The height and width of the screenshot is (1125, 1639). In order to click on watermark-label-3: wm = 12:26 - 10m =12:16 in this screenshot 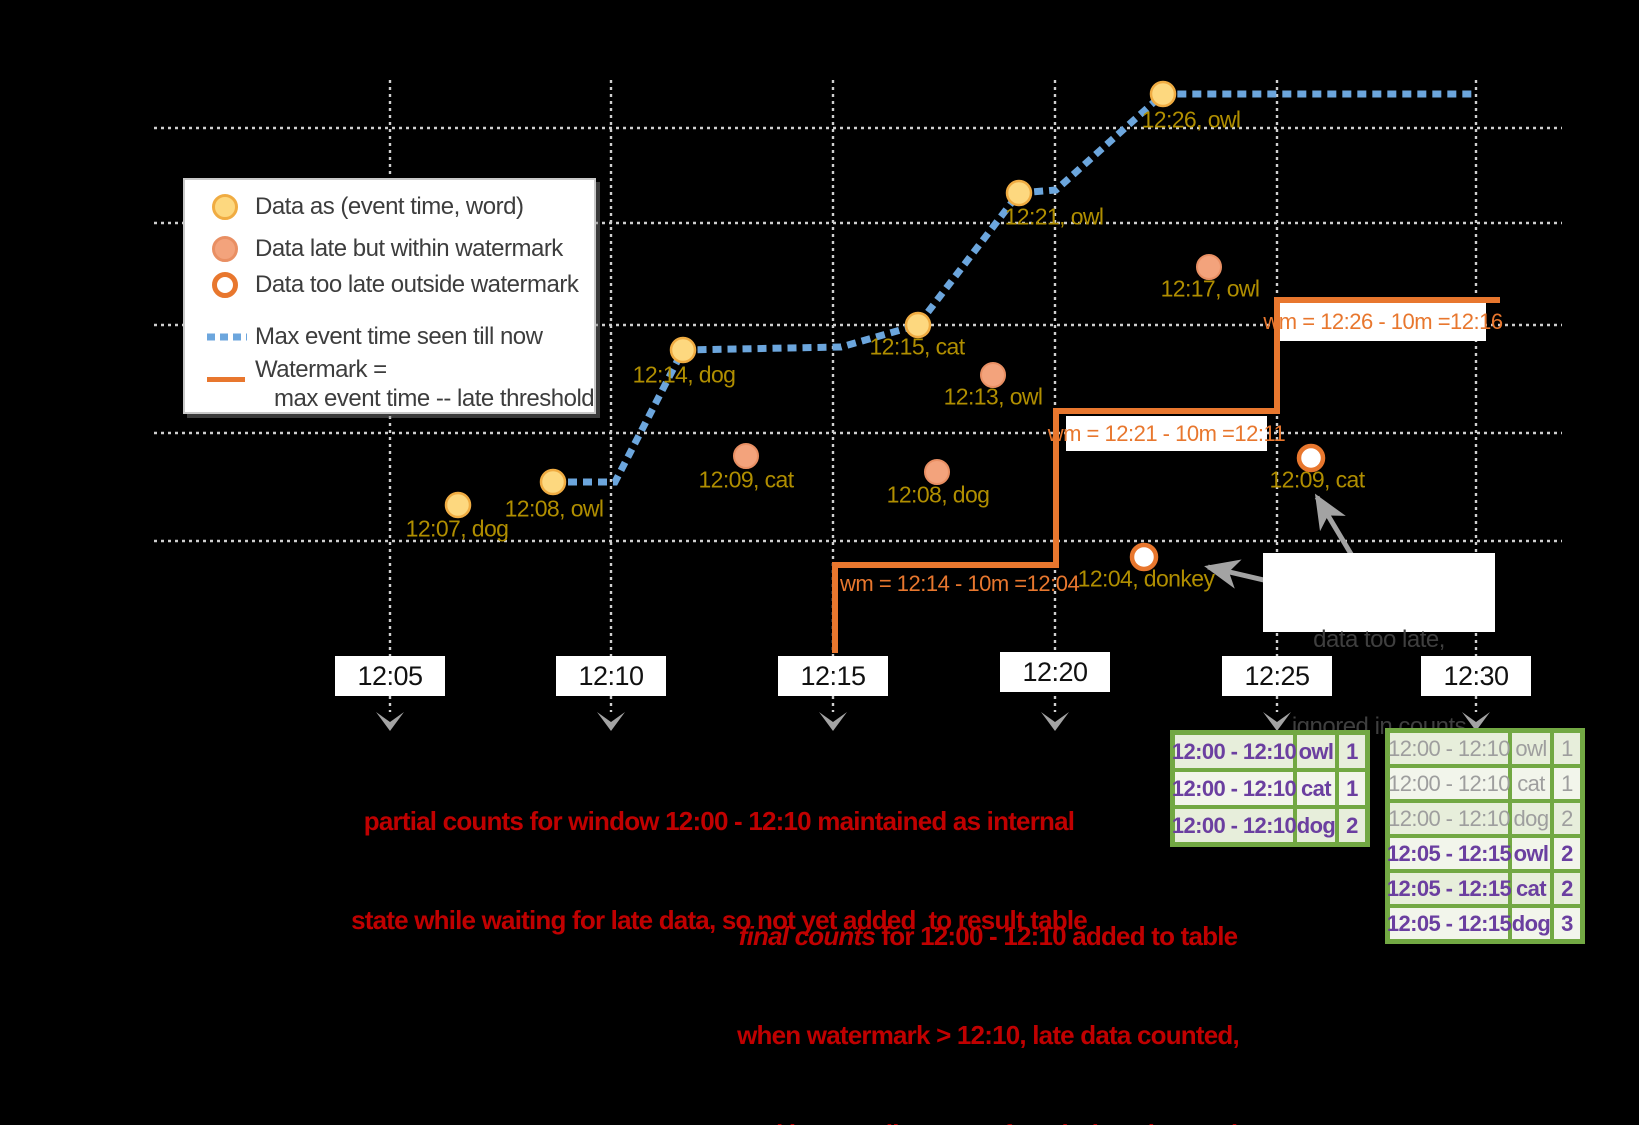, I will do `click(1383, 322)`.